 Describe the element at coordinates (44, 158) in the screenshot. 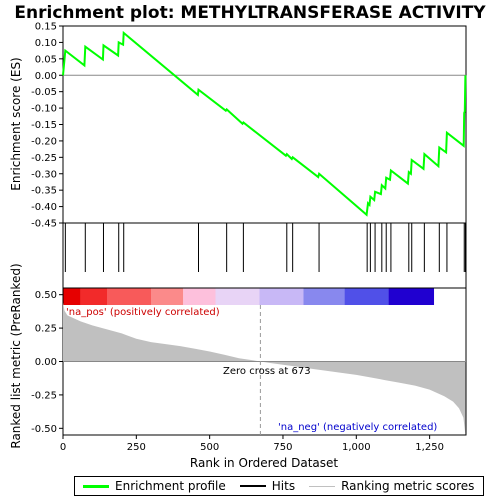

I see `es-y-tick-label: -0.25` at that location.